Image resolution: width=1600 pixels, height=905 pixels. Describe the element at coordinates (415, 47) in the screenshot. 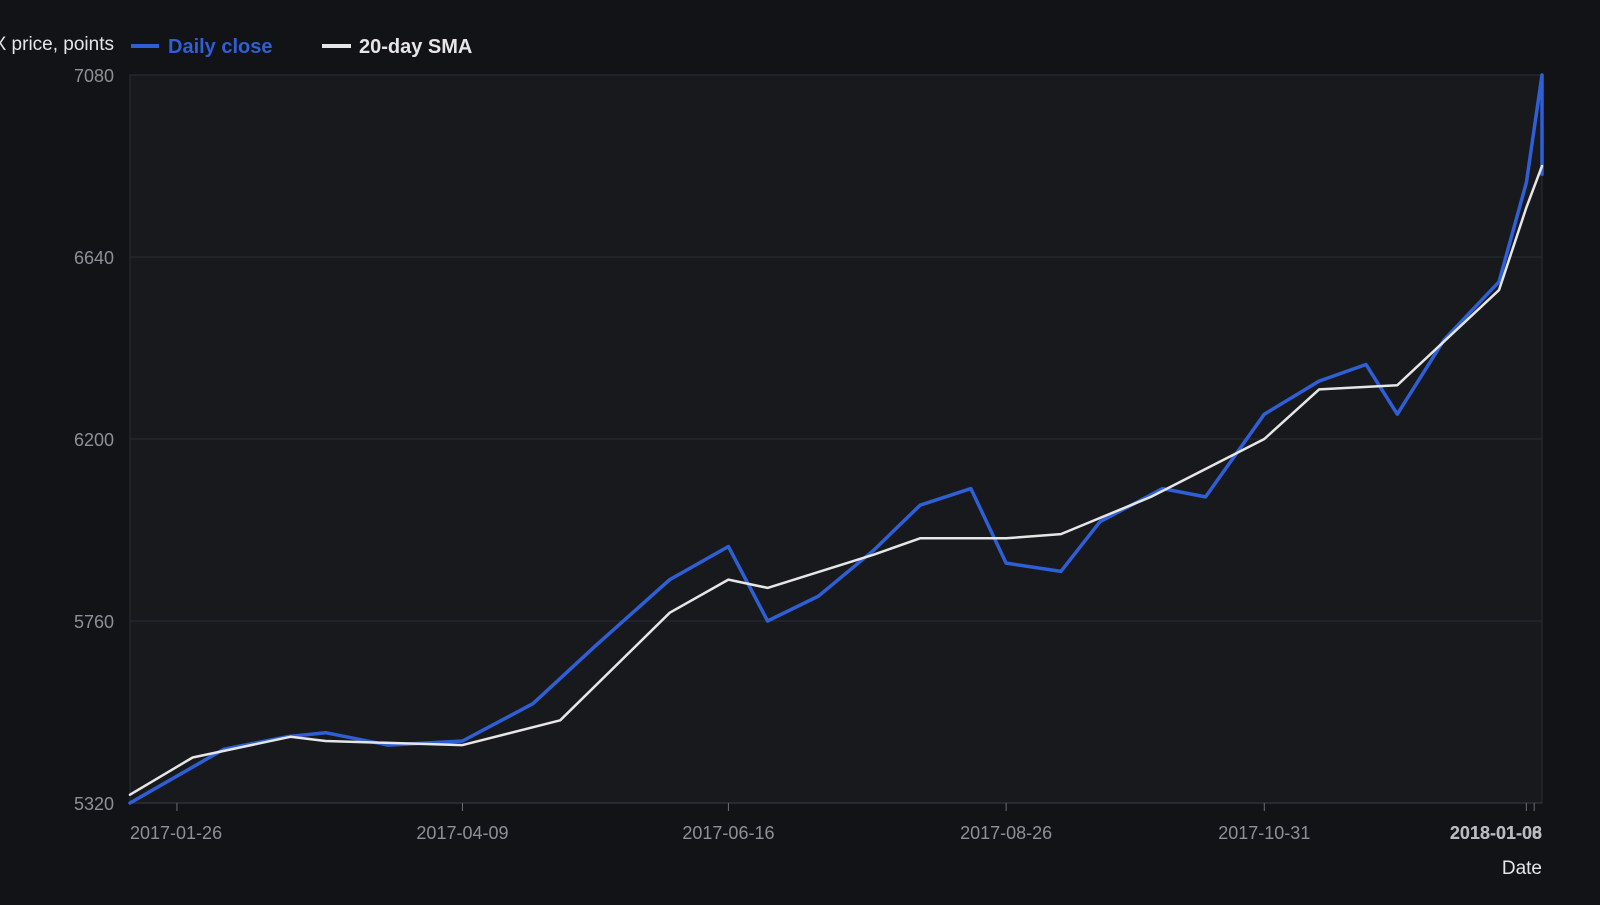

I see `legend-label-20-day-sma: 20-day SMA` at that location.